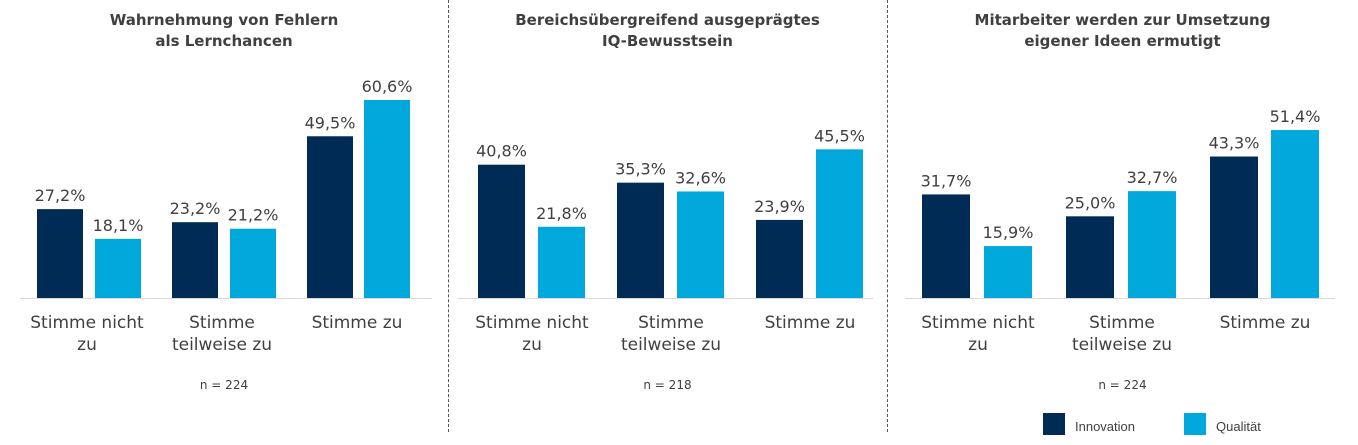 This screenshot has height=445, width=1358. What do you see at coordinates (1238, 426) in the screenshot?
I see `legend-label-qualitaet: Qualität` at bounding box center [1238, 426].